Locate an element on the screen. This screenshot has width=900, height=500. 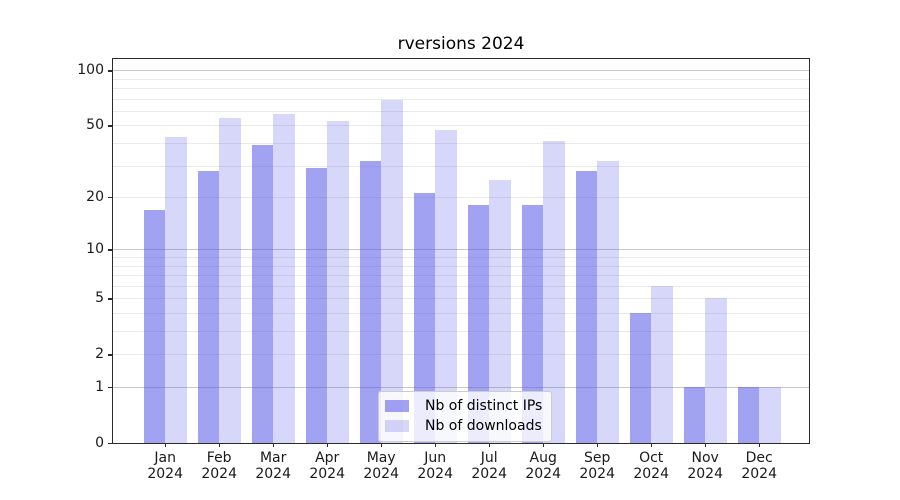
x-tick-label-sep: Sep 2024 is located at coordinates (597, 466).